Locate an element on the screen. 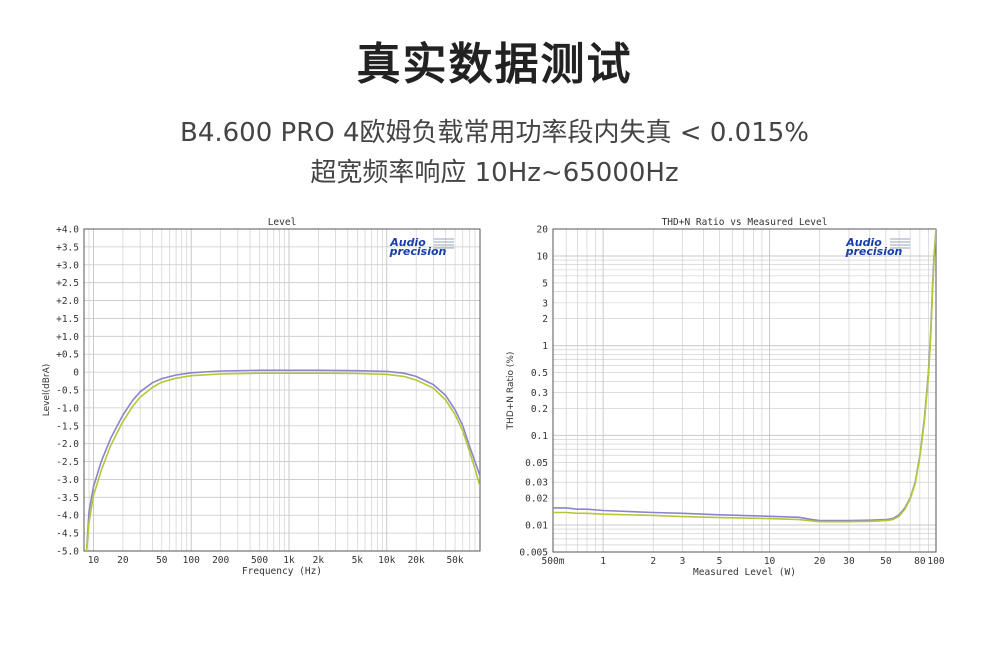 The height and width of the screenshot is (646, 989). page-subtitle-frequency: 超宽频率响应 10Hz~65000Hz is located at coordinates (494, 173).